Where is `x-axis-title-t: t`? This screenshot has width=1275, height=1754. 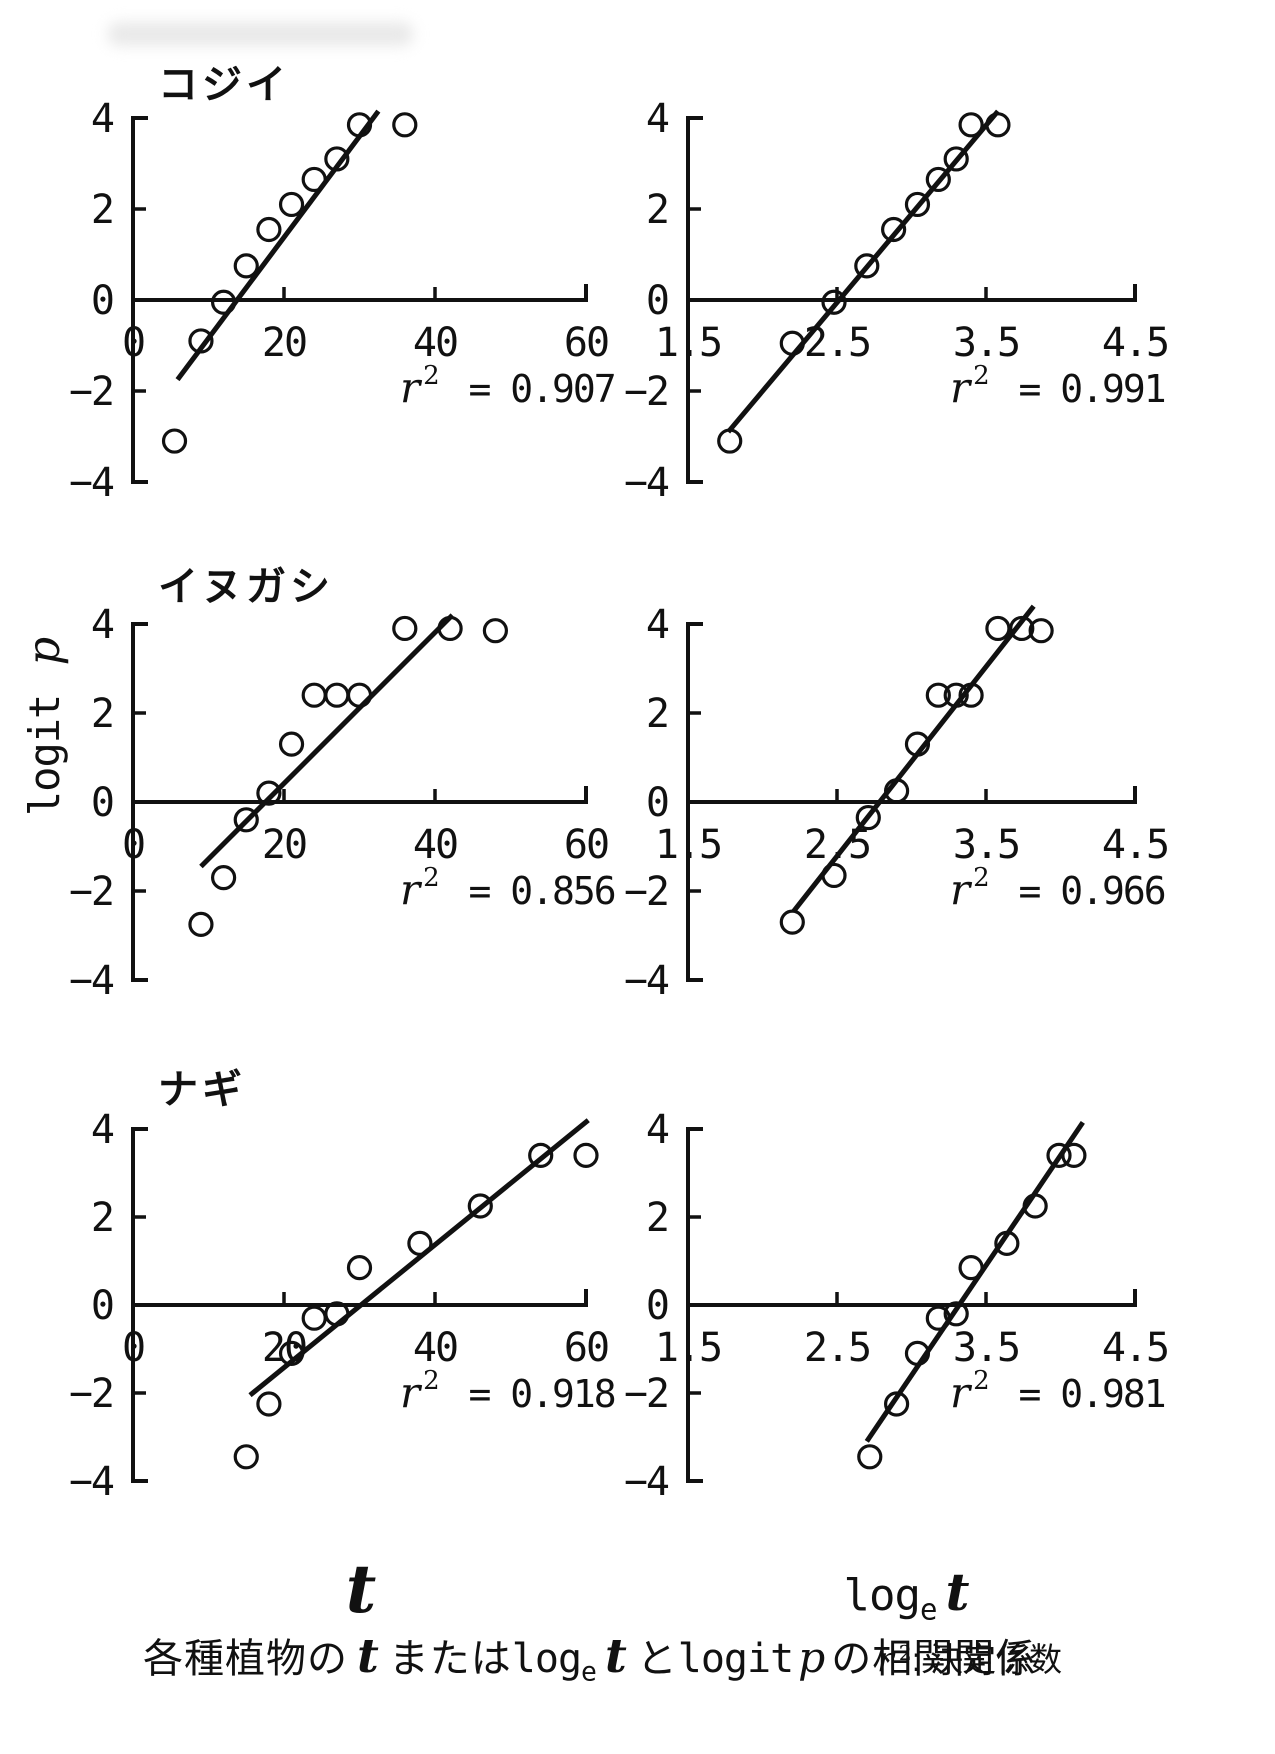 x-axis-title-t: t is located at coordinates (361, 1589).